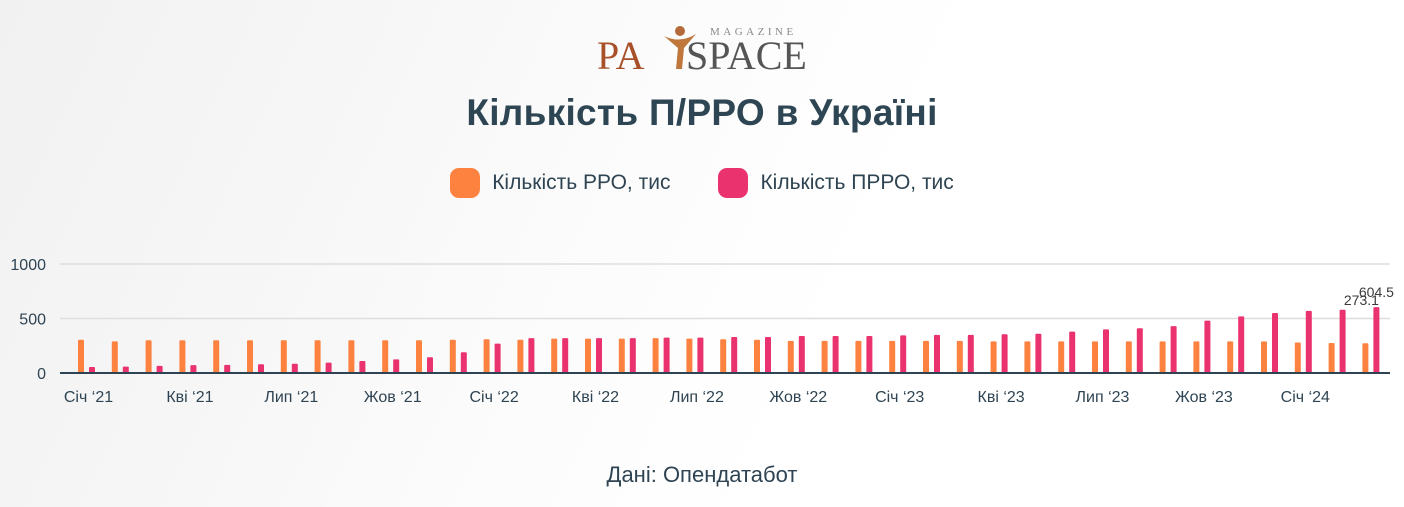 This screenshot has width=1404, height=507. What do you see at coordinates (1376, 292) in the screenshot?
I see `data-label-0: 604.5` at bounding box center [1376, 292].